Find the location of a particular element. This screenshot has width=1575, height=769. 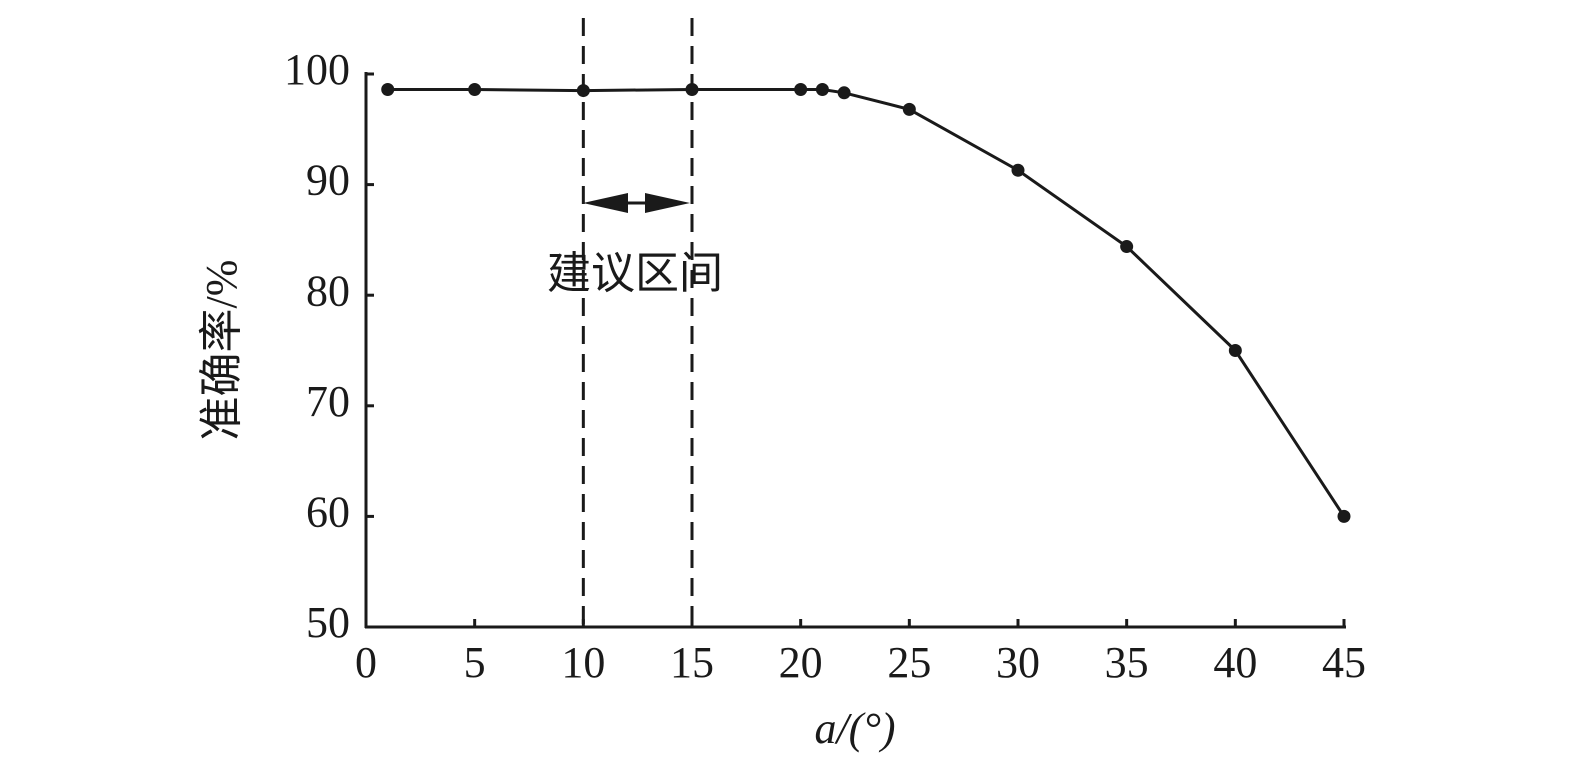

y-axis-label: 准确率/% is located at coordinates (221, 350).